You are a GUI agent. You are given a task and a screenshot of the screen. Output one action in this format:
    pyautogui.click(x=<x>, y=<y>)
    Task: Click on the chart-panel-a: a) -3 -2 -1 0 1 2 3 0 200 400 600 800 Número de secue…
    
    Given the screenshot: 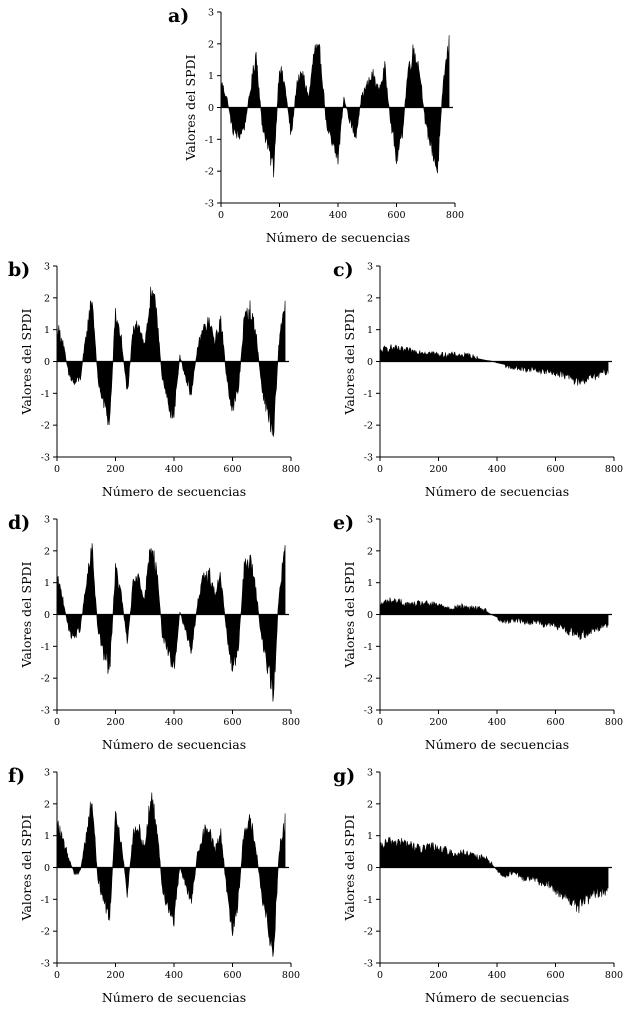 What is the action you would take?
    pyautogui.click(x=316, y=125)
    